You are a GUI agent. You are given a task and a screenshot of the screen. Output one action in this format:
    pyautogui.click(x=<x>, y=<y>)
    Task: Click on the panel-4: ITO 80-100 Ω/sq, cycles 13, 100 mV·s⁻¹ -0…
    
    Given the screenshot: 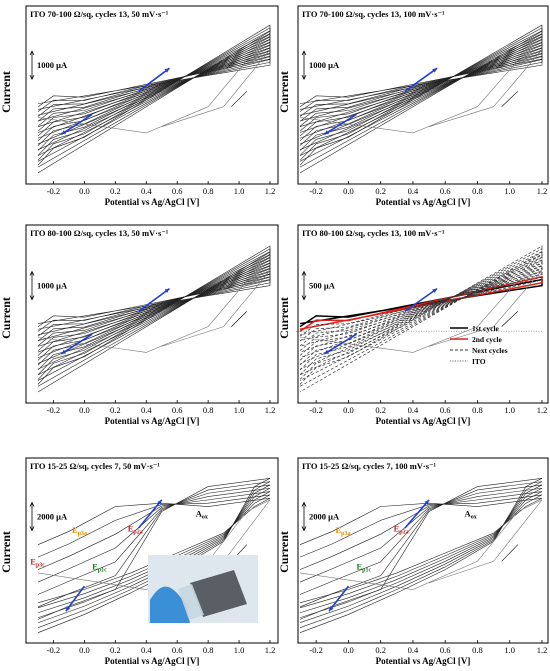 What is the action you would take?
    pyautogui.click(x=422, y=325)
    